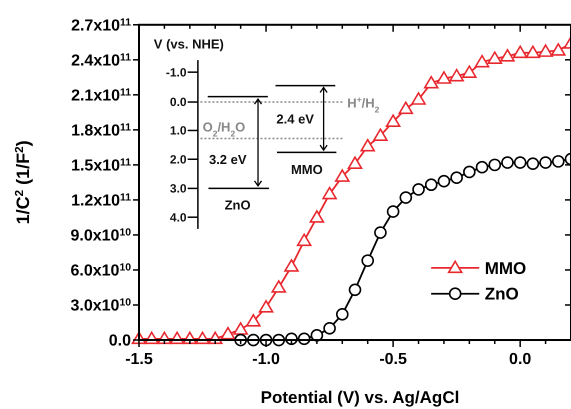 The width and height of the screenshot is (571, 409). Describe the element at coordinates (101, 25) in the screenshot. I see `y-tick-label: 2.7x10$^{11}$` at that location.